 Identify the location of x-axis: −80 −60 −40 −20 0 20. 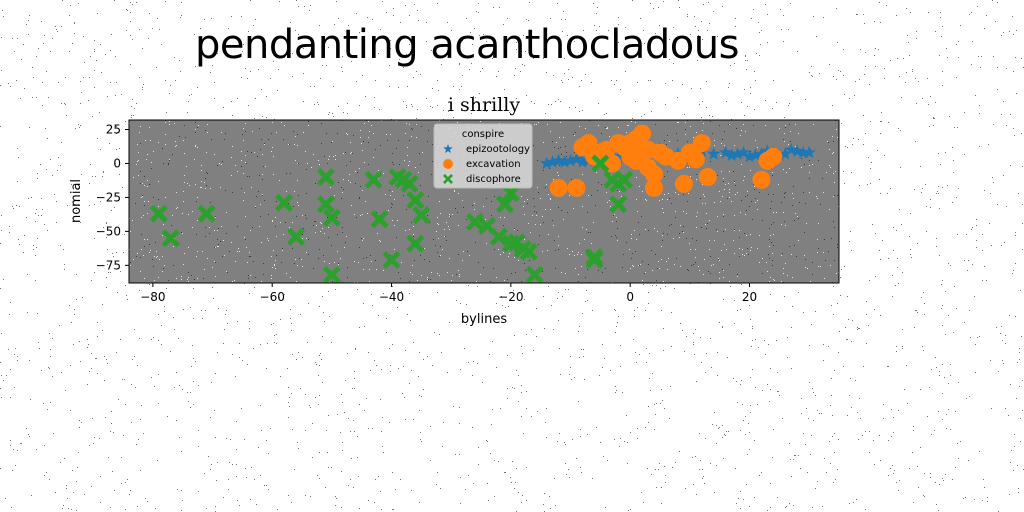
(448, 293).